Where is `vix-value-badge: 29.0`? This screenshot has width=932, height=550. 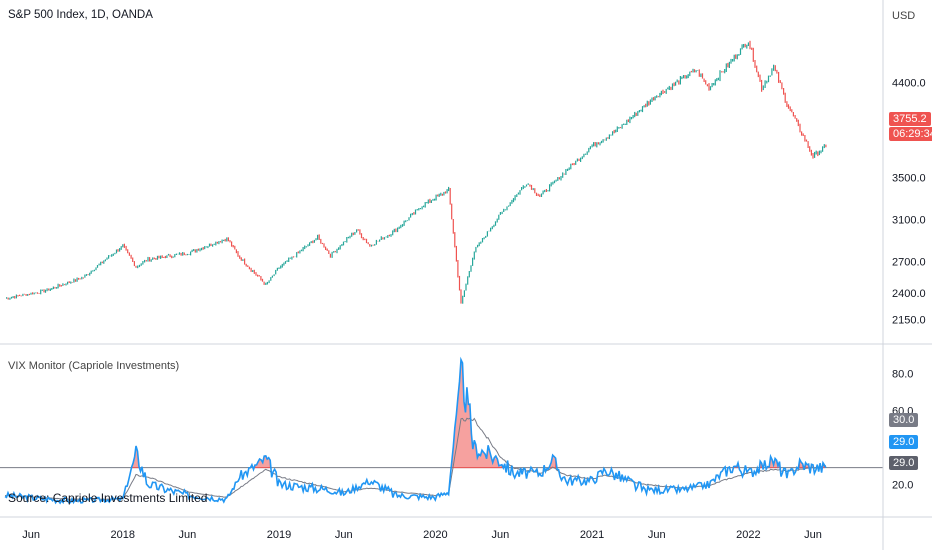
vix-value-badge: 29.0 is located at coordinates (904, 442).